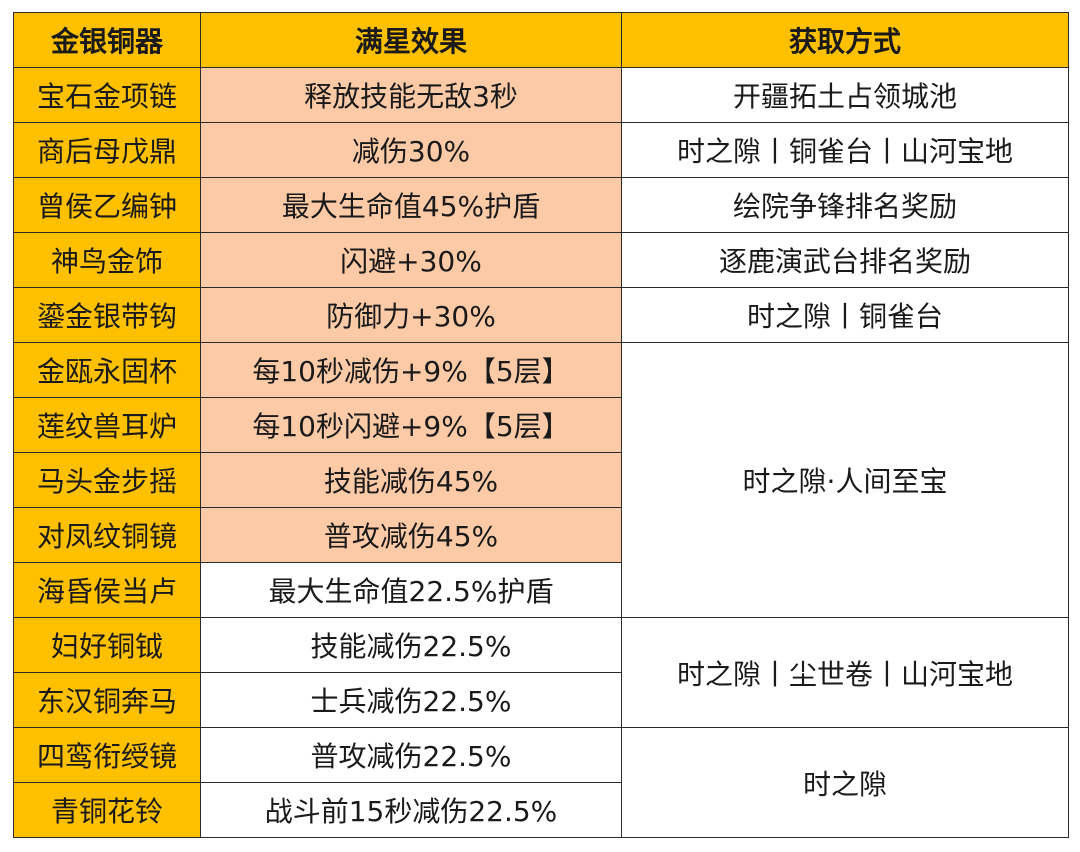 This screenshot has height=852, width=1080. I want to click on row-name: 马头金步摇, so click(107, 480).